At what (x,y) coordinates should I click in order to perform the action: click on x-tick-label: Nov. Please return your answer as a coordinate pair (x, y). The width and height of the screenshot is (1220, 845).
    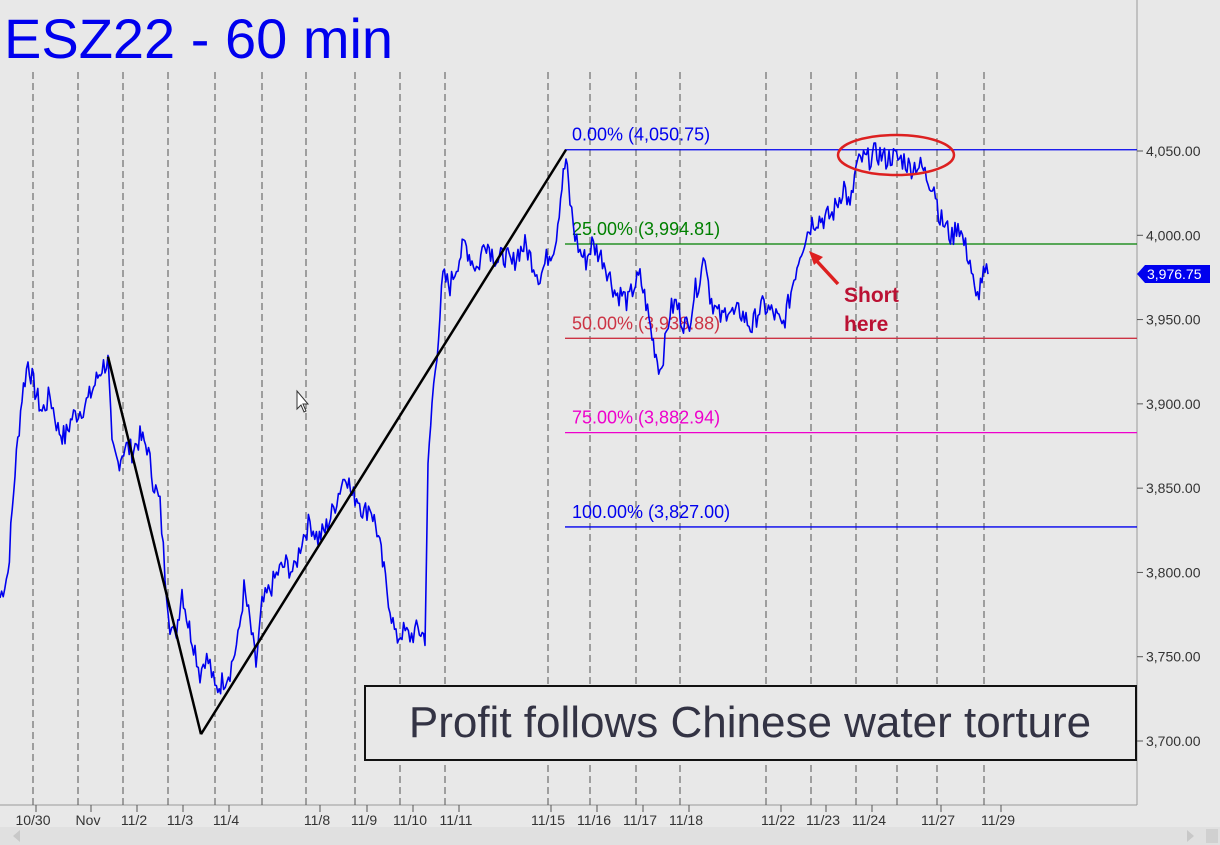
    Looking at the image, I should click on (88, 820).